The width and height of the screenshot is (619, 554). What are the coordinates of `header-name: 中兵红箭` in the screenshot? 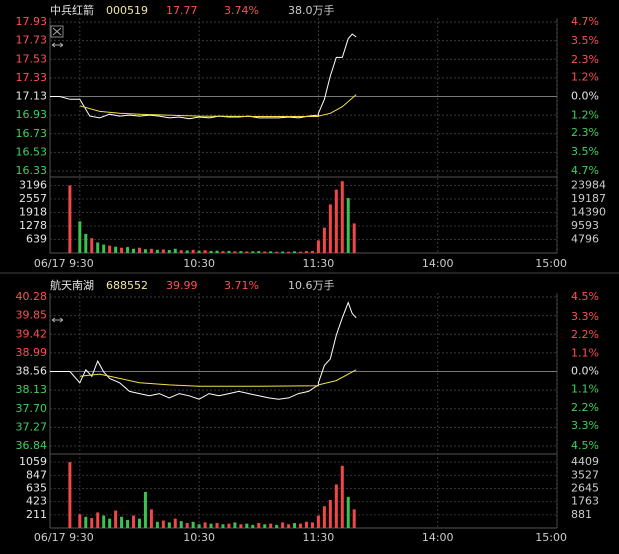 It's located at (72, 10).